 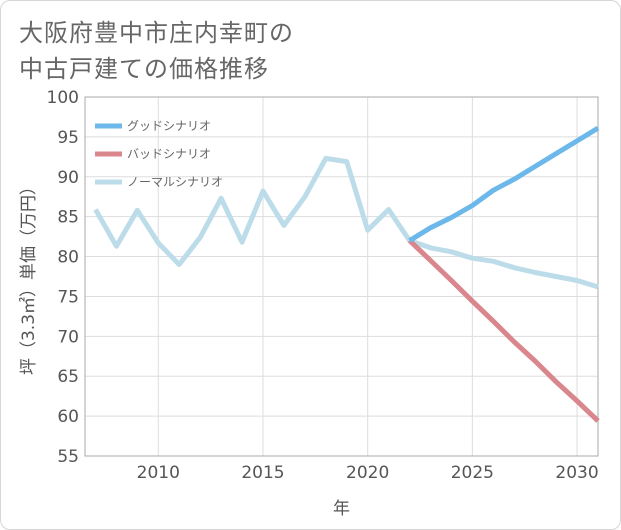 I want to click on y-axis-label: 坪（3.3㎡）単価（万円）, so click(x=29, y=276).